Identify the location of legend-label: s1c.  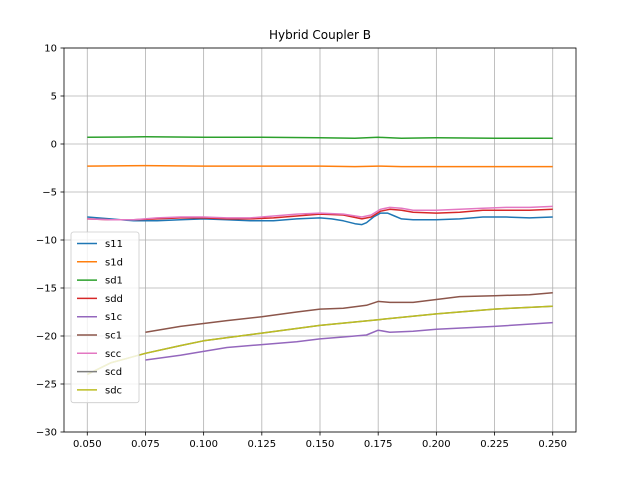
(113, 317).